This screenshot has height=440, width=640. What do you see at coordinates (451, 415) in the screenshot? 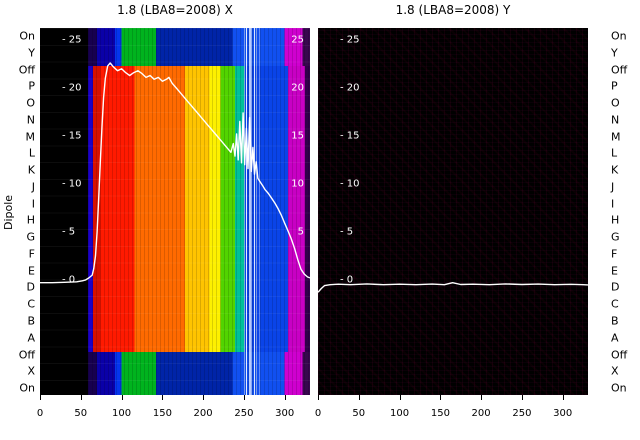
I see `x-axis-right-plot: 0 50 100 150 200 250 300` at bounding box center [451, 415].